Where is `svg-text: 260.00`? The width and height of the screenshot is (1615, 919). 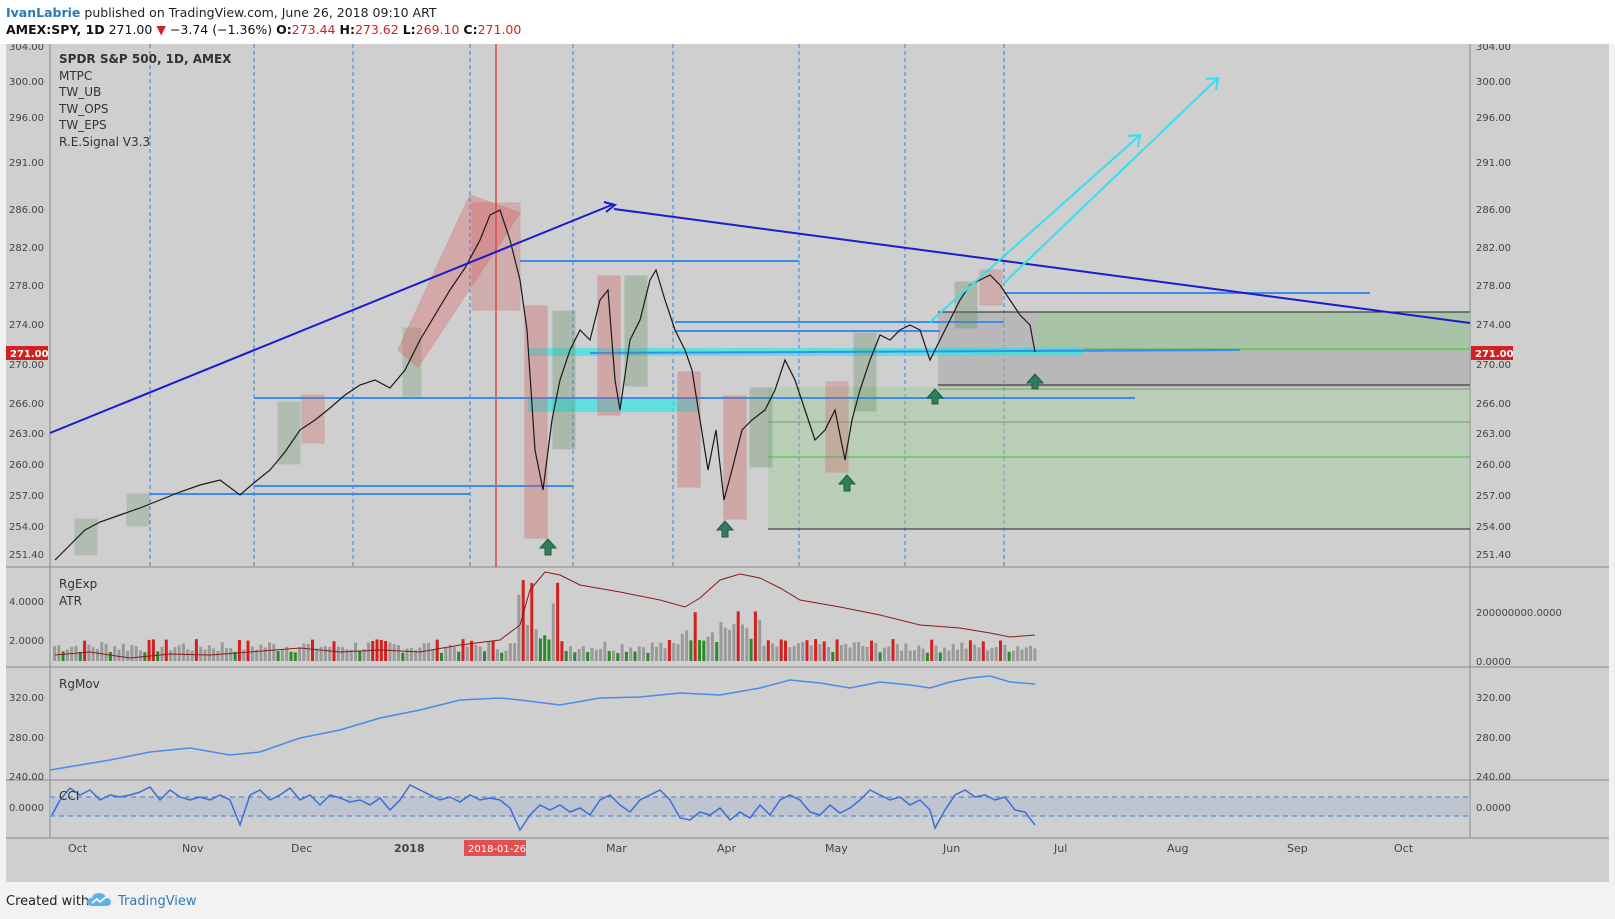 svg-text: 260.00 is located at coordinates (26, 465).